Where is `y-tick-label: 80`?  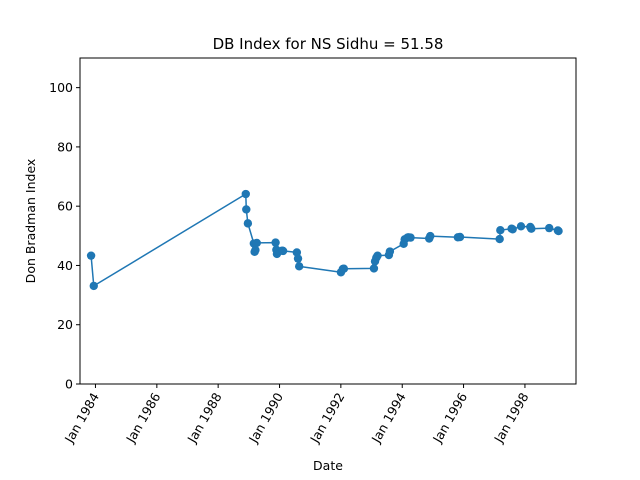 y-tick-label: 80 is located at coordinates (65, 146).